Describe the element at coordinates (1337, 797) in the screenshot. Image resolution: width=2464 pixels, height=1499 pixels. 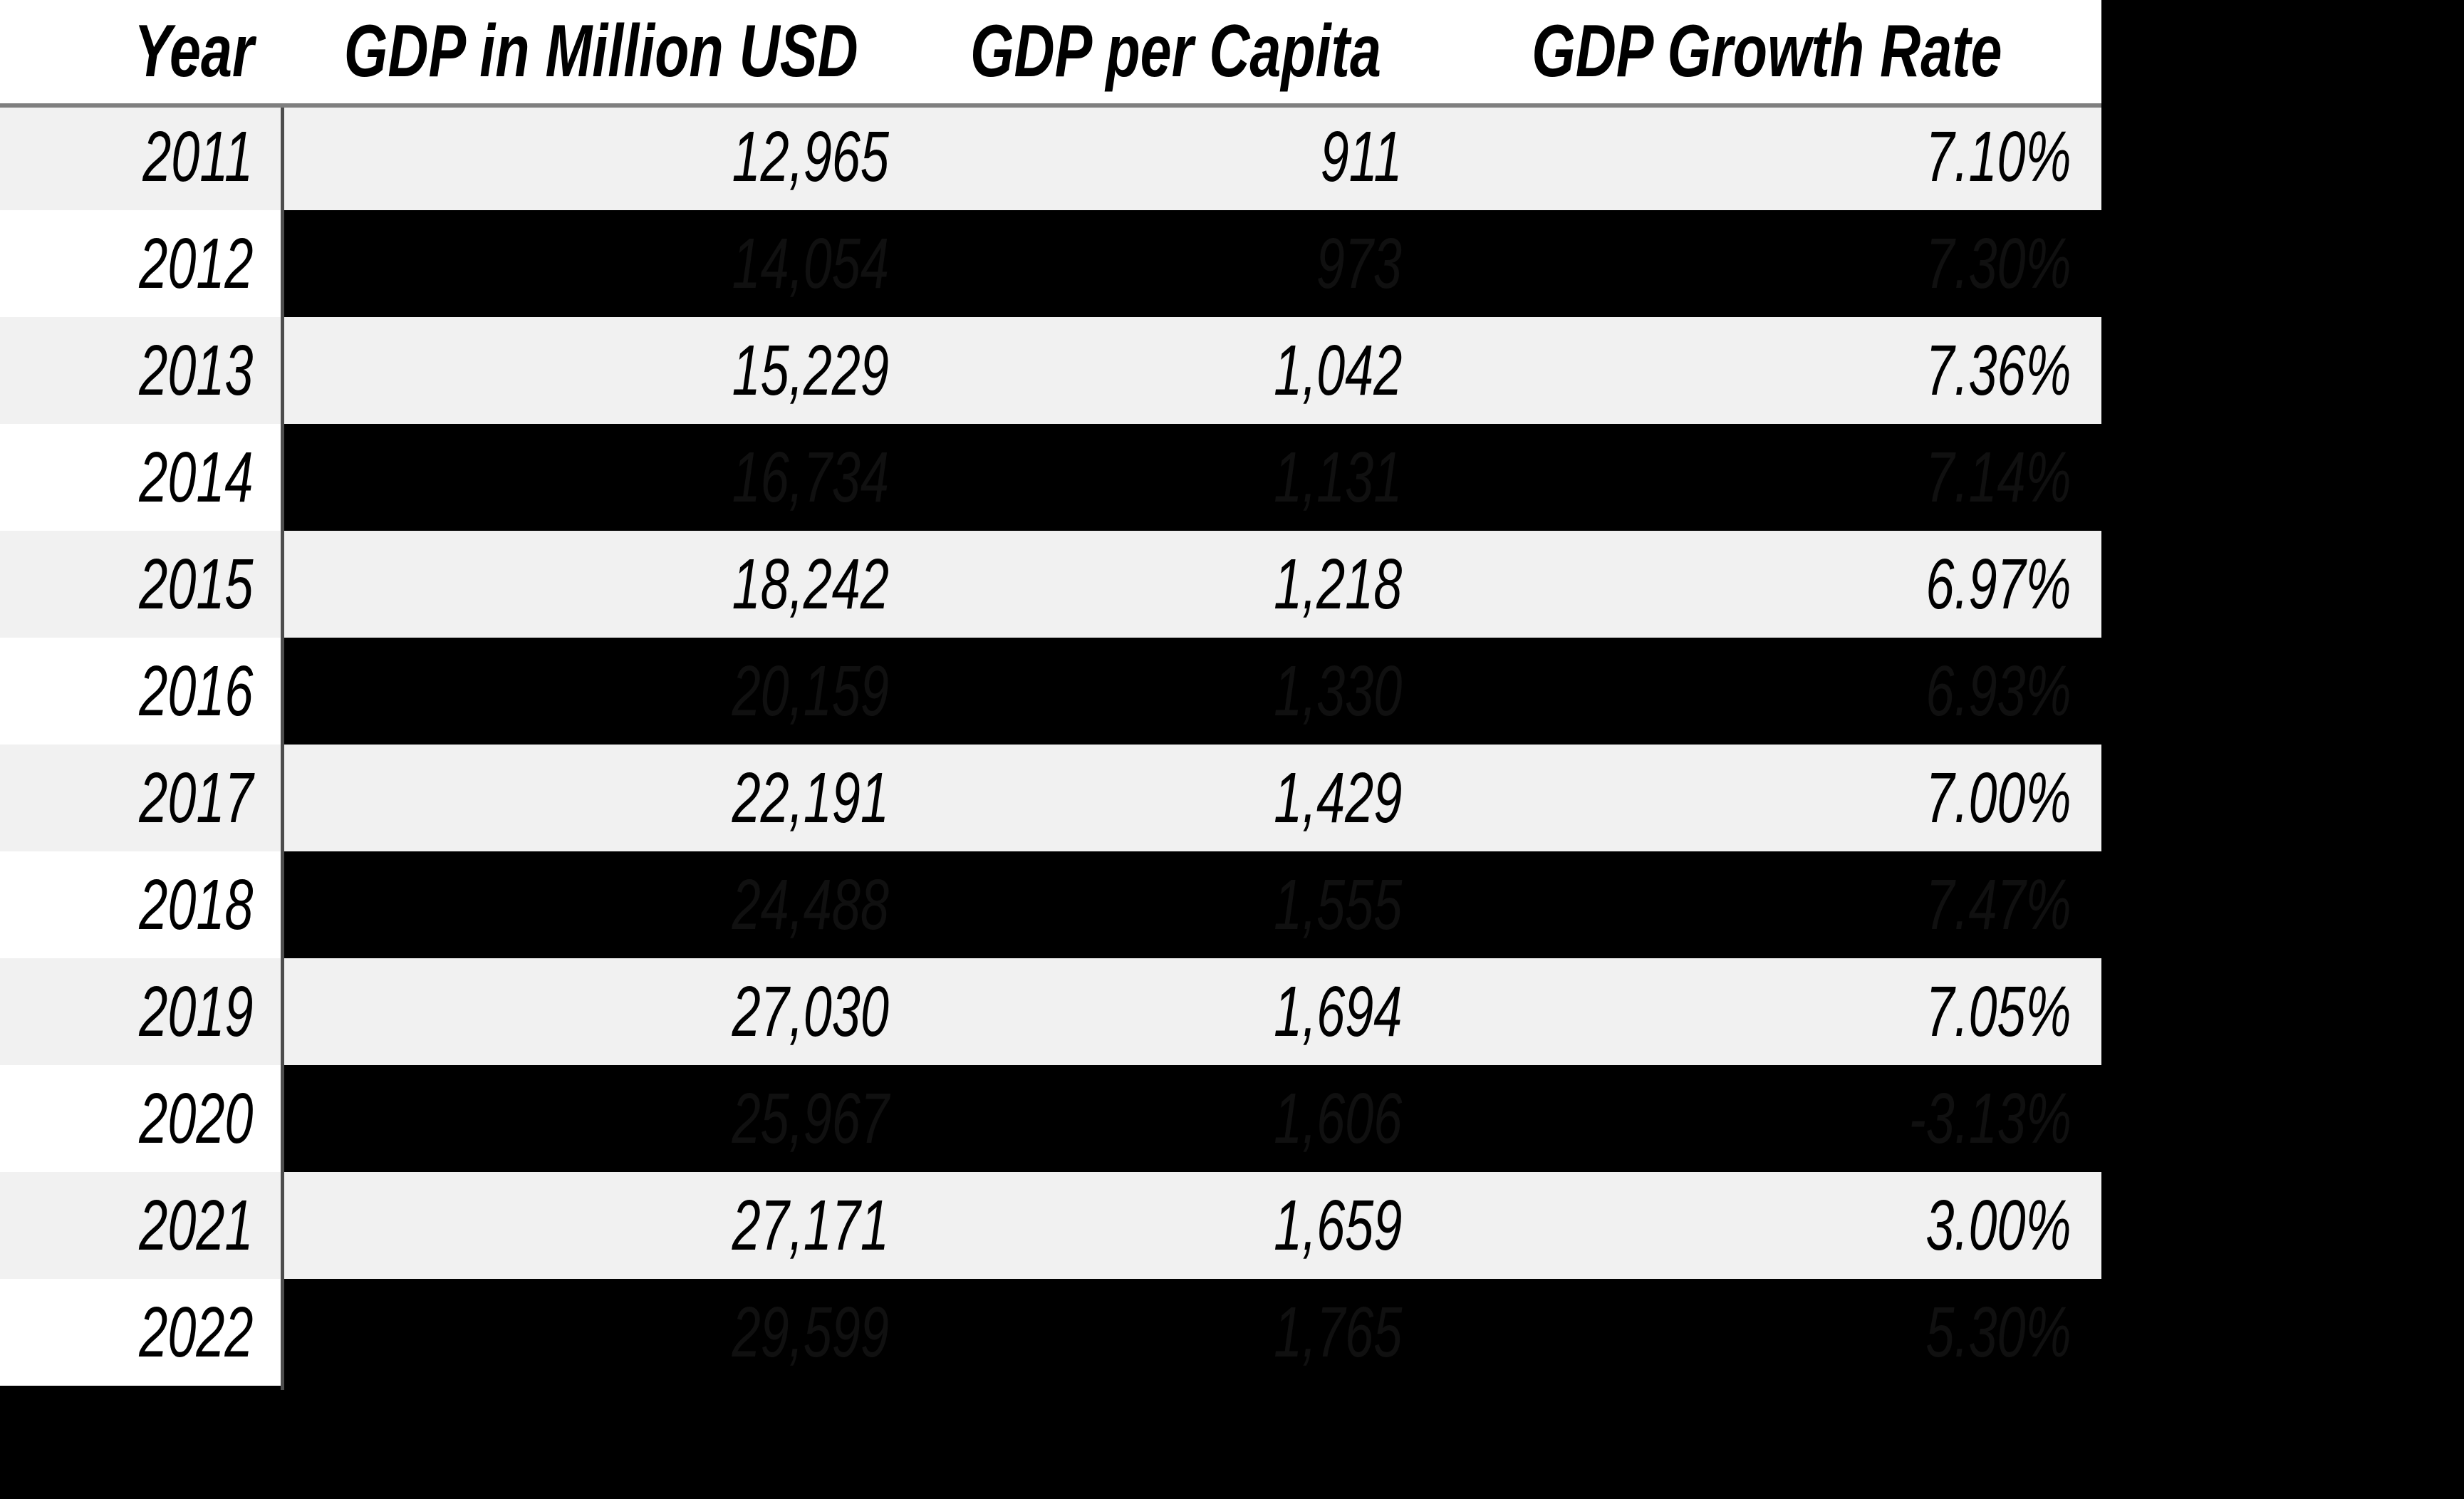
I see `per-capita-cell-value: 1,429` at that location.